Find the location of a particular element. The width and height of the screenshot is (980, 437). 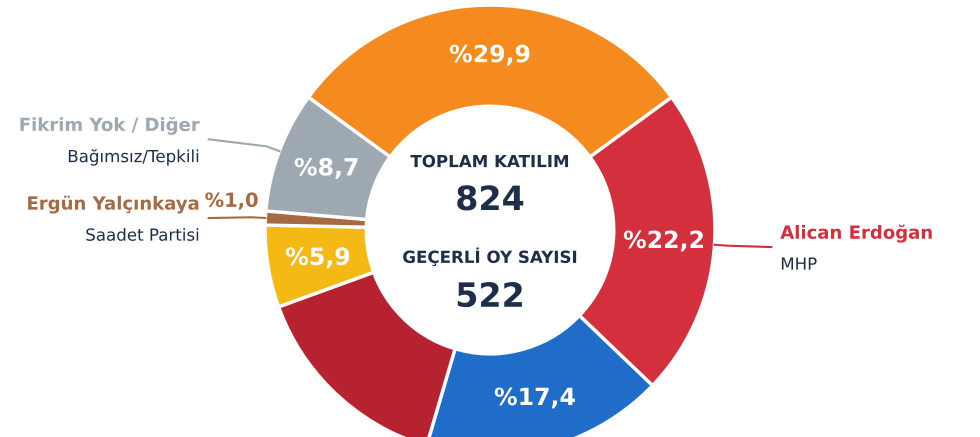

data-label: %29,9 is located at coordinates (490, 55).